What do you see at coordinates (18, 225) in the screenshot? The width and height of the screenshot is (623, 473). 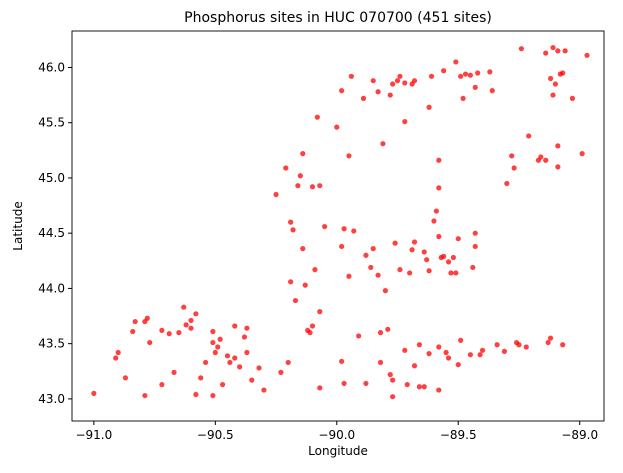 I see `y-axis-label: Latitude` at bounding box center [18, 225].